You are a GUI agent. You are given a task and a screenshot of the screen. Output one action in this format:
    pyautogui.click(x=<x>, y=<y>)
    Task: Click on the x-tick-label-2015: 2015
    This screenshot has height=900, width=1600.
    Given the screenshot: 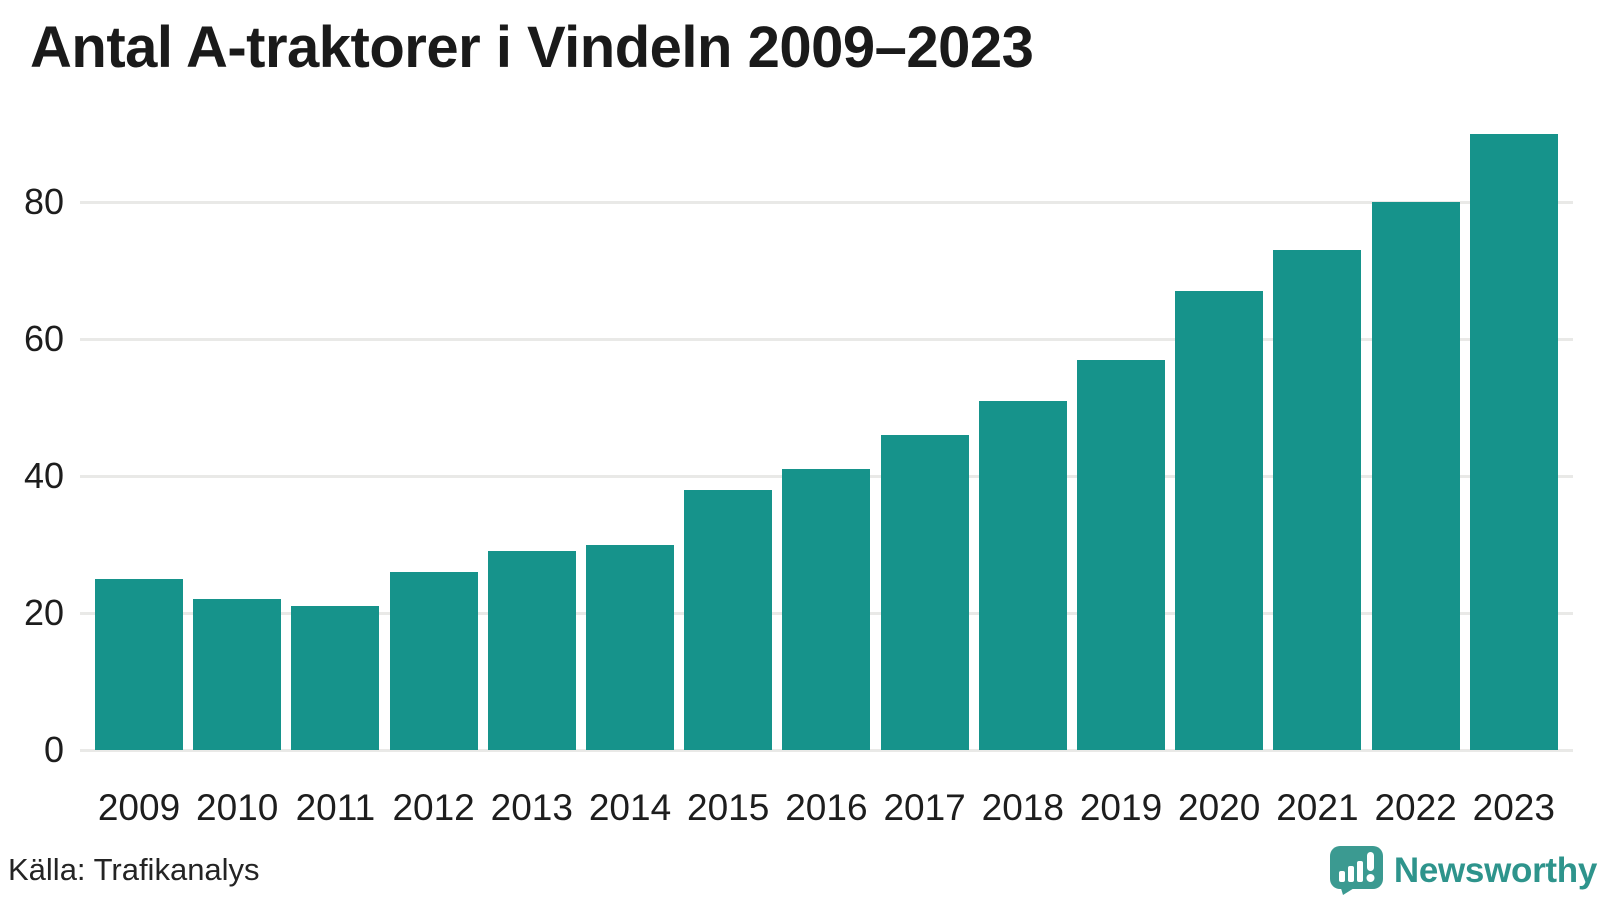 What is the action you would take?
    pyautogui.click(x=728, y=807)
    